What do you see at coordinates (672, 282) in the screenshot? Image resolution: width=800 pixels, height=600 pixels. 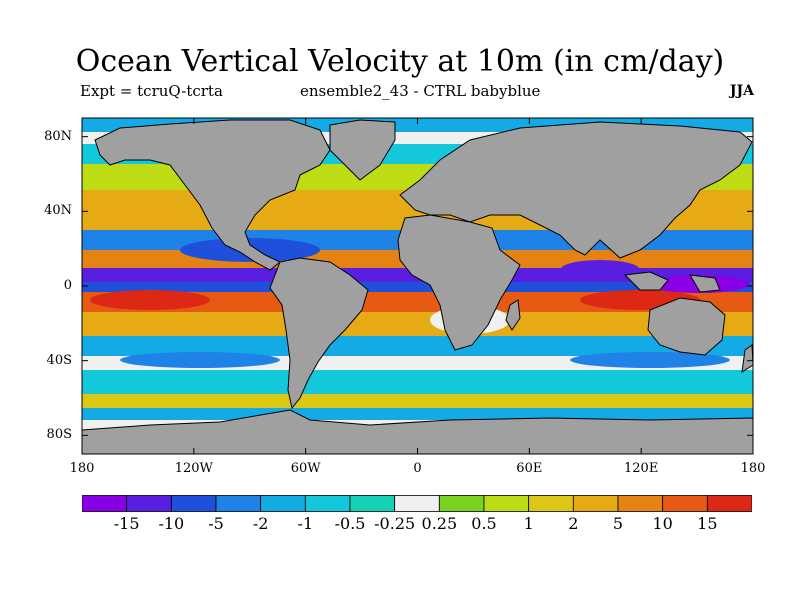 I see `southeast-asia-islands` at bounding box center [672, 282].